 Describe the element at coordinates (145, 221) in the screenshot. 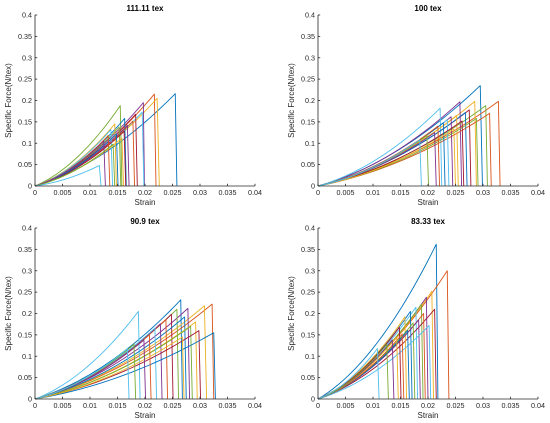

I see `chart-title: 90.9 tex` at that location.